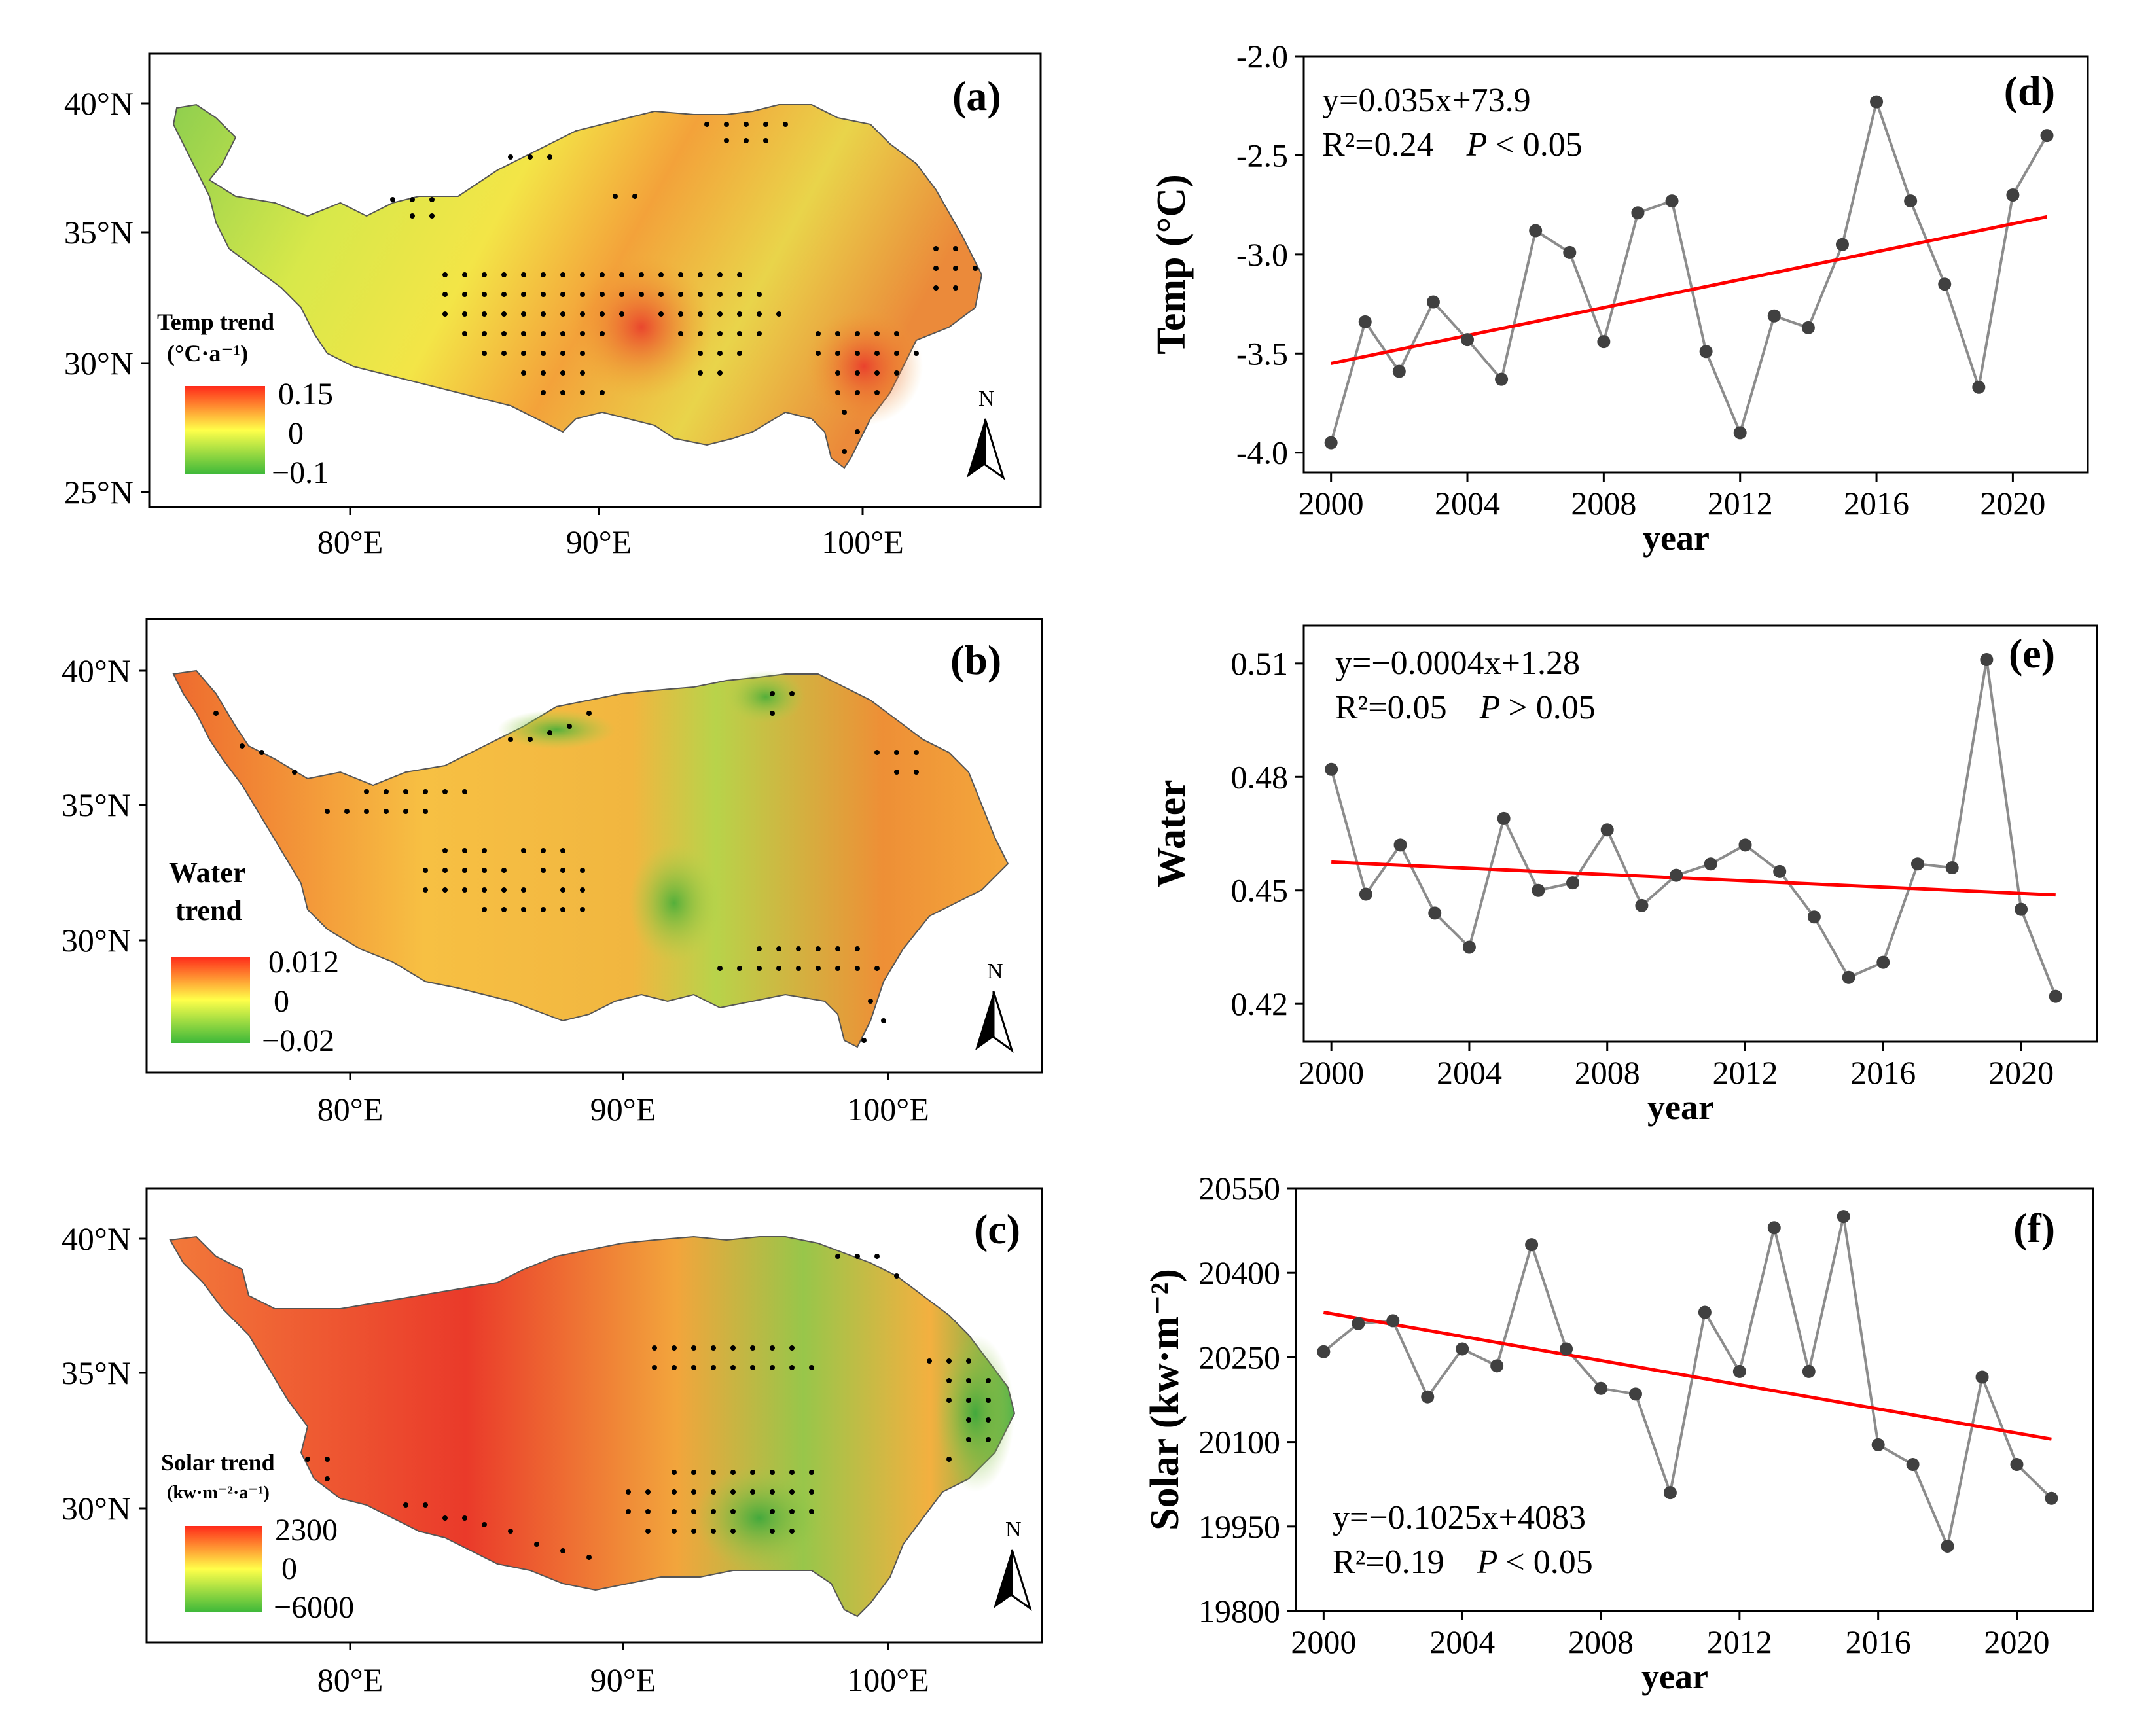 The image size is (2133, 1736). Describe the element at coordinates (623, 1670) in the screenshot. I see `longitude-axis: 80°E 90°E 100°E` at that location.